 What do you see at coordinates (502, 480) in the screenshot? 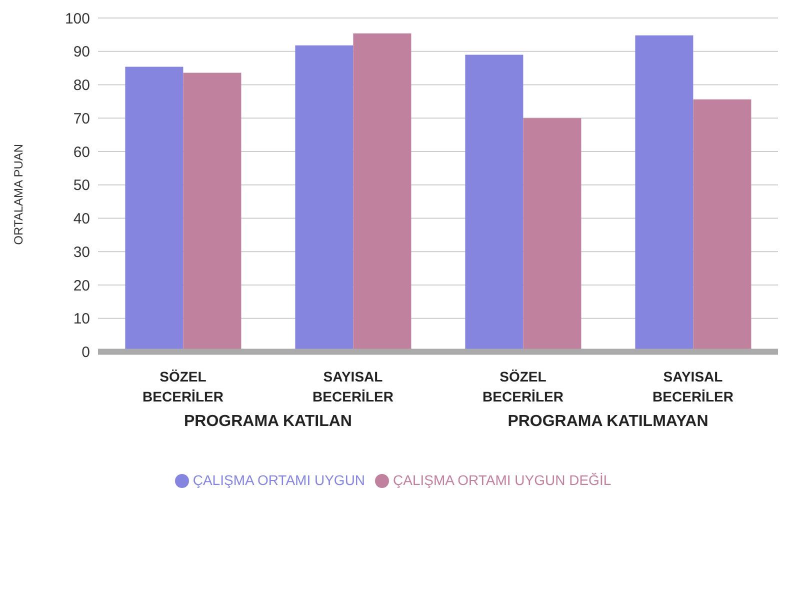
I see `legend-label: ÇALIŞMA ORTAMI UYGUN DEĞİL` at bounding box center [502, 480].